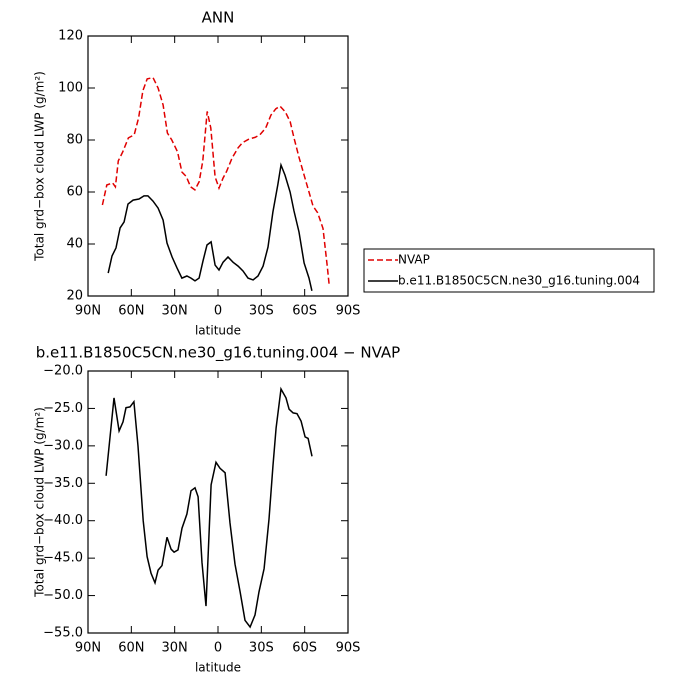 The width and height of the screenshot is (684, 686). Describe the element at coordinates (63, 445) in the screenshot. I see `y-tick-label: −30.0` at that location.